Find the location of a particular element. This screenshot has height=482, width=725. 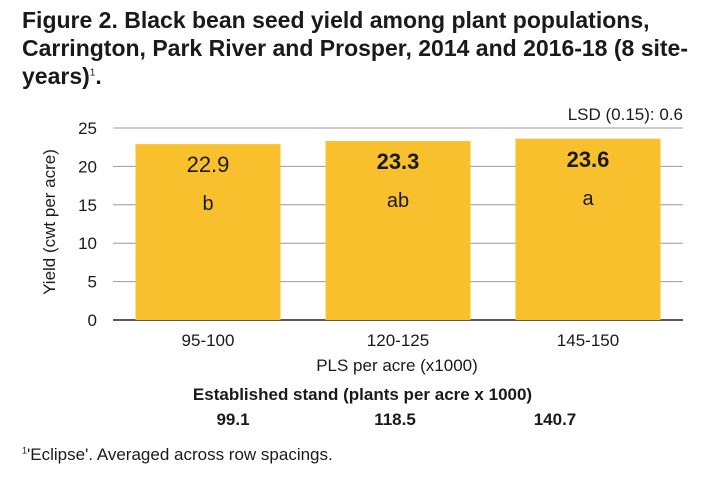

x-axis-ticks: 95-100 120-125 145-150 is located at coordinates (401, 340).